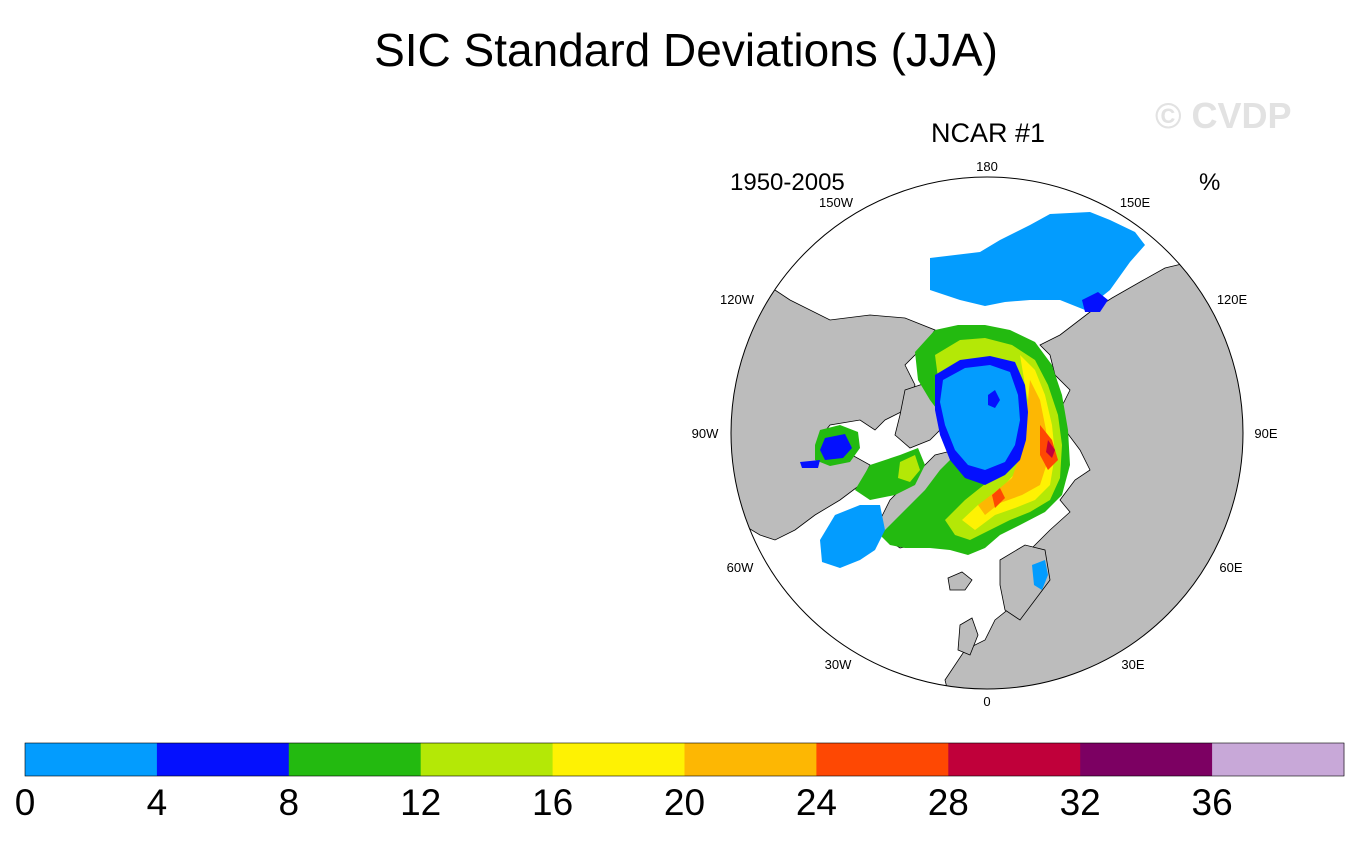 The width and height of the screenshot is (1360, 847). I want to click on panel-title: NCAR #1, so click(988, 133).